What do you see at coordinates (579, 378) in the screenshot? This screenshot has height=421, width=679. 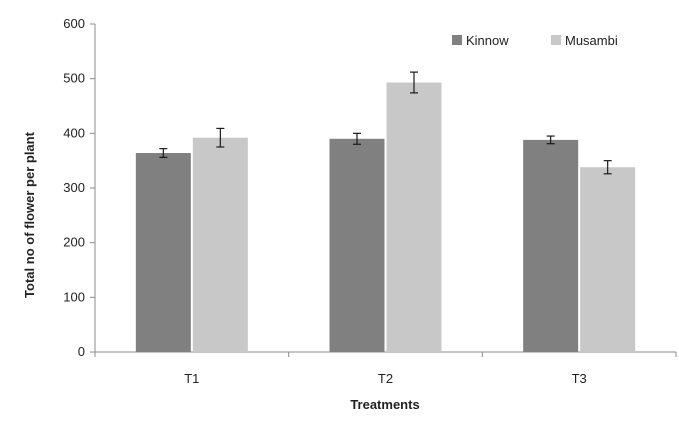 I see `x-tick-label: T3` at bounding box center [579, 378].